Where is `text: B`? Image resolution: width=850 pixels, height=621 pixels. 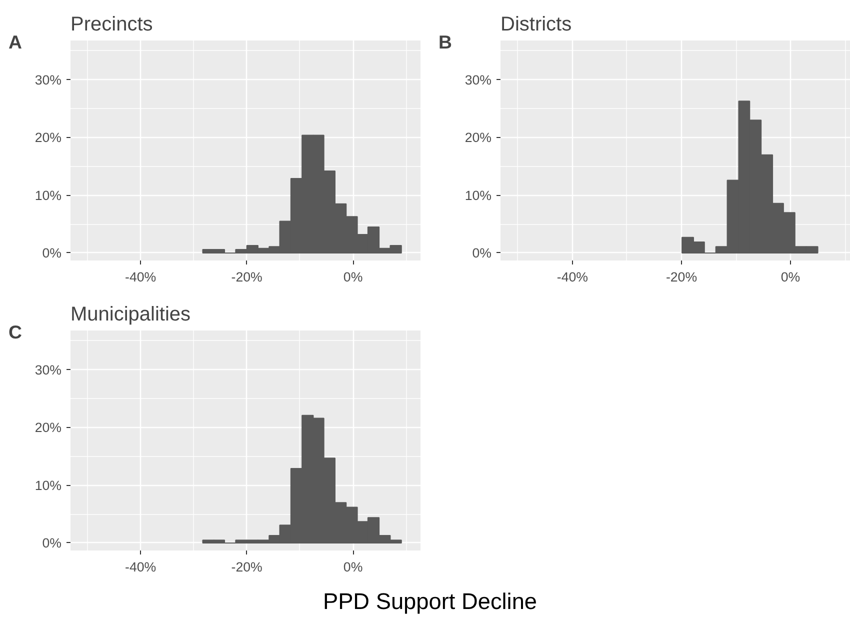
text: B is located at coordinates (445, 42).